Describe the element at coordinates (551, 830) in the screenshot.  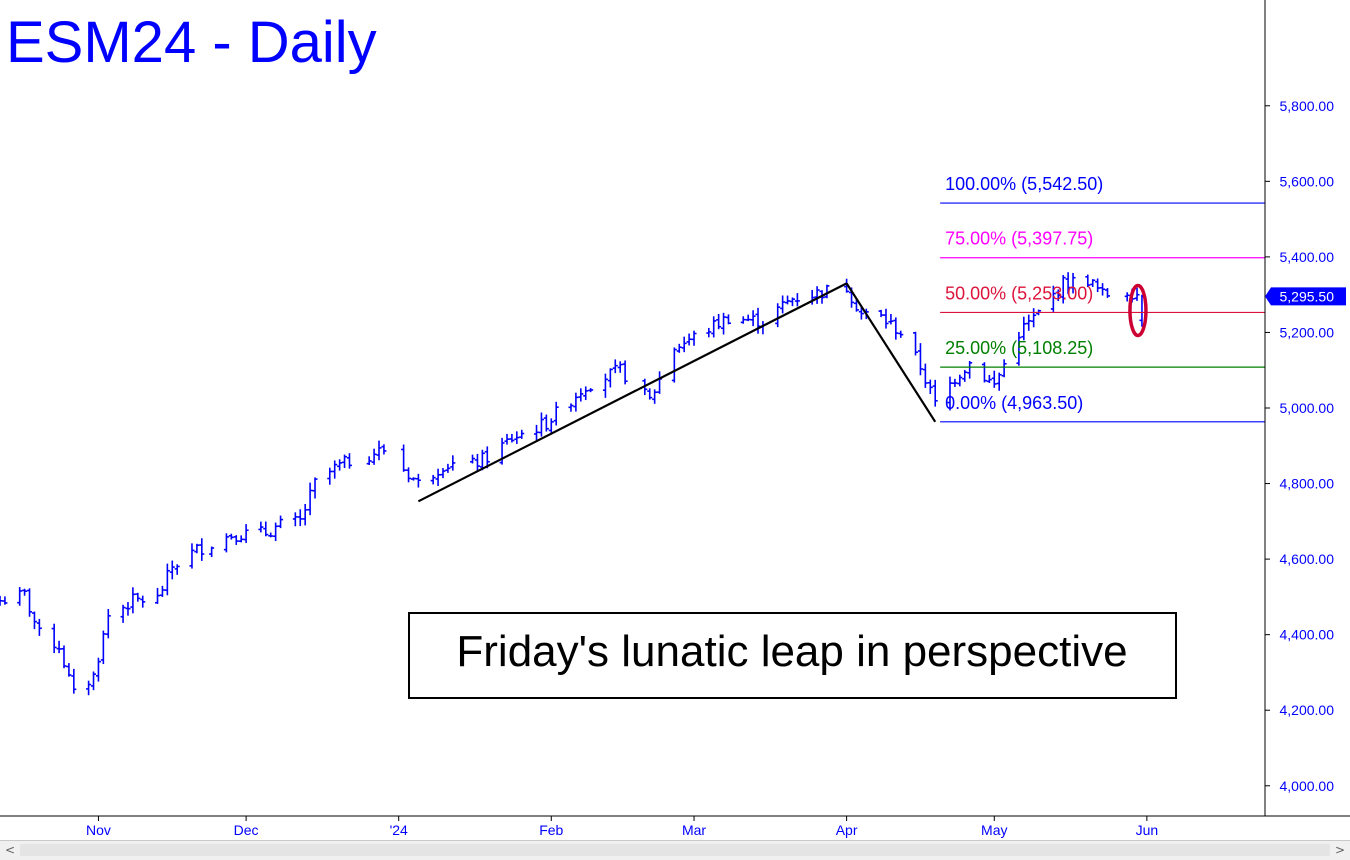
I see `time-tick-label: Feb` at that location.